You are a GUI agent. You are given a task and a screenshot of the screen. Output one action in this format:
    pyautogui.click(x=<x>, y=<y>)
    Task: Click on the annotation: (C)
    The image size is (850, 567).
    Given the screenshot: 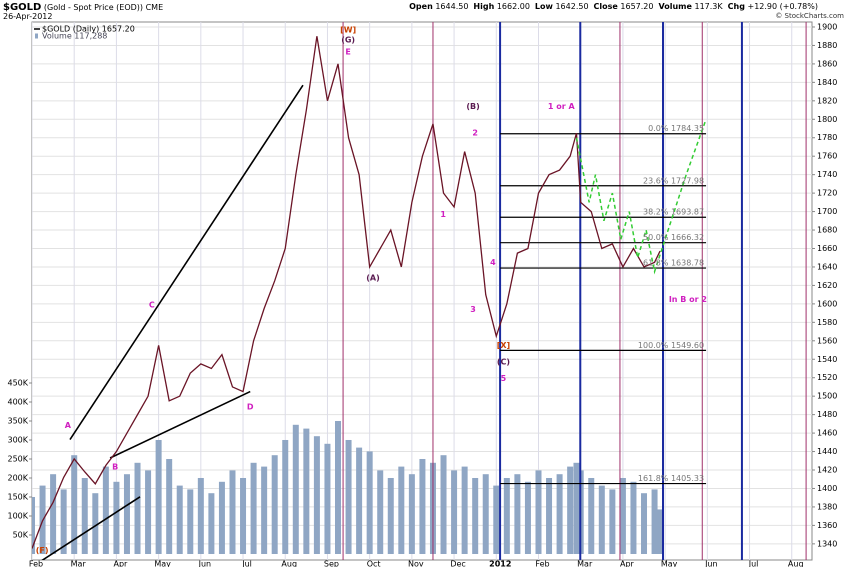 What is the action you would take?
    pyautogui.click(x=503, y=362)
    